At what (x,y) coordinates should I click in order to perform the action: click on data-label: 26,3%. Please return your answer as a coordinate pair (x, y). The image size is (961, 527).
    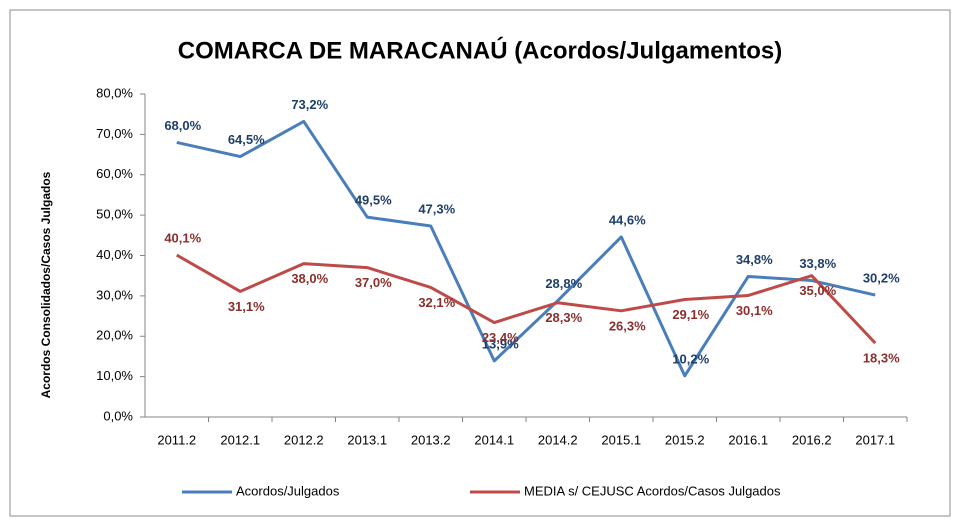
    Looking at the image, I should click on (627, 325).